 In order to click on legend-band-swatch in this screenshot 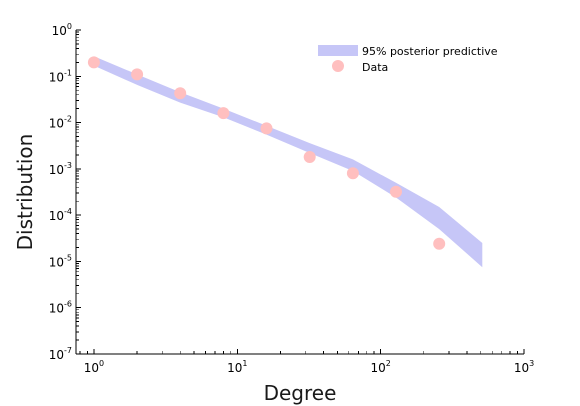, I will do `click(338, 50)`.